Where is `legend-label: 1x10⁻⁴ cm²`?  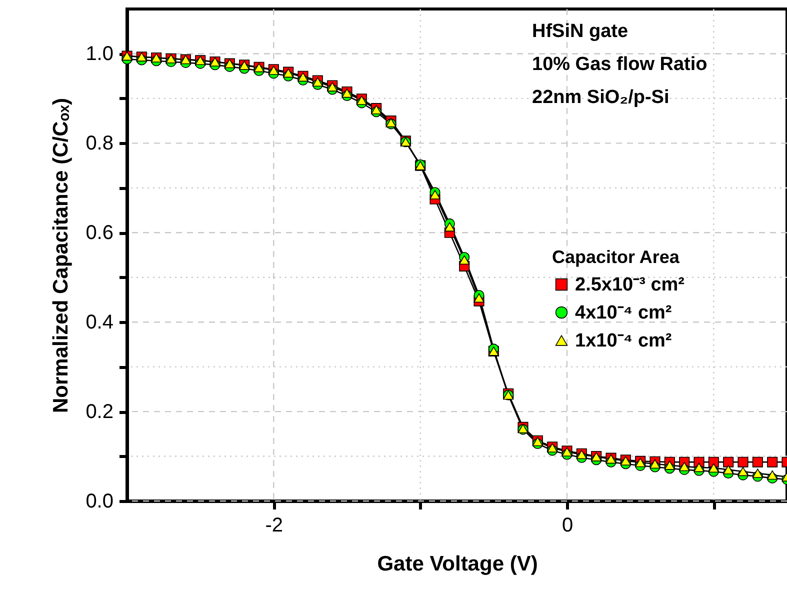 legend-label: 1x10⁻⁴ cm² is located at coordinates (623, 341).